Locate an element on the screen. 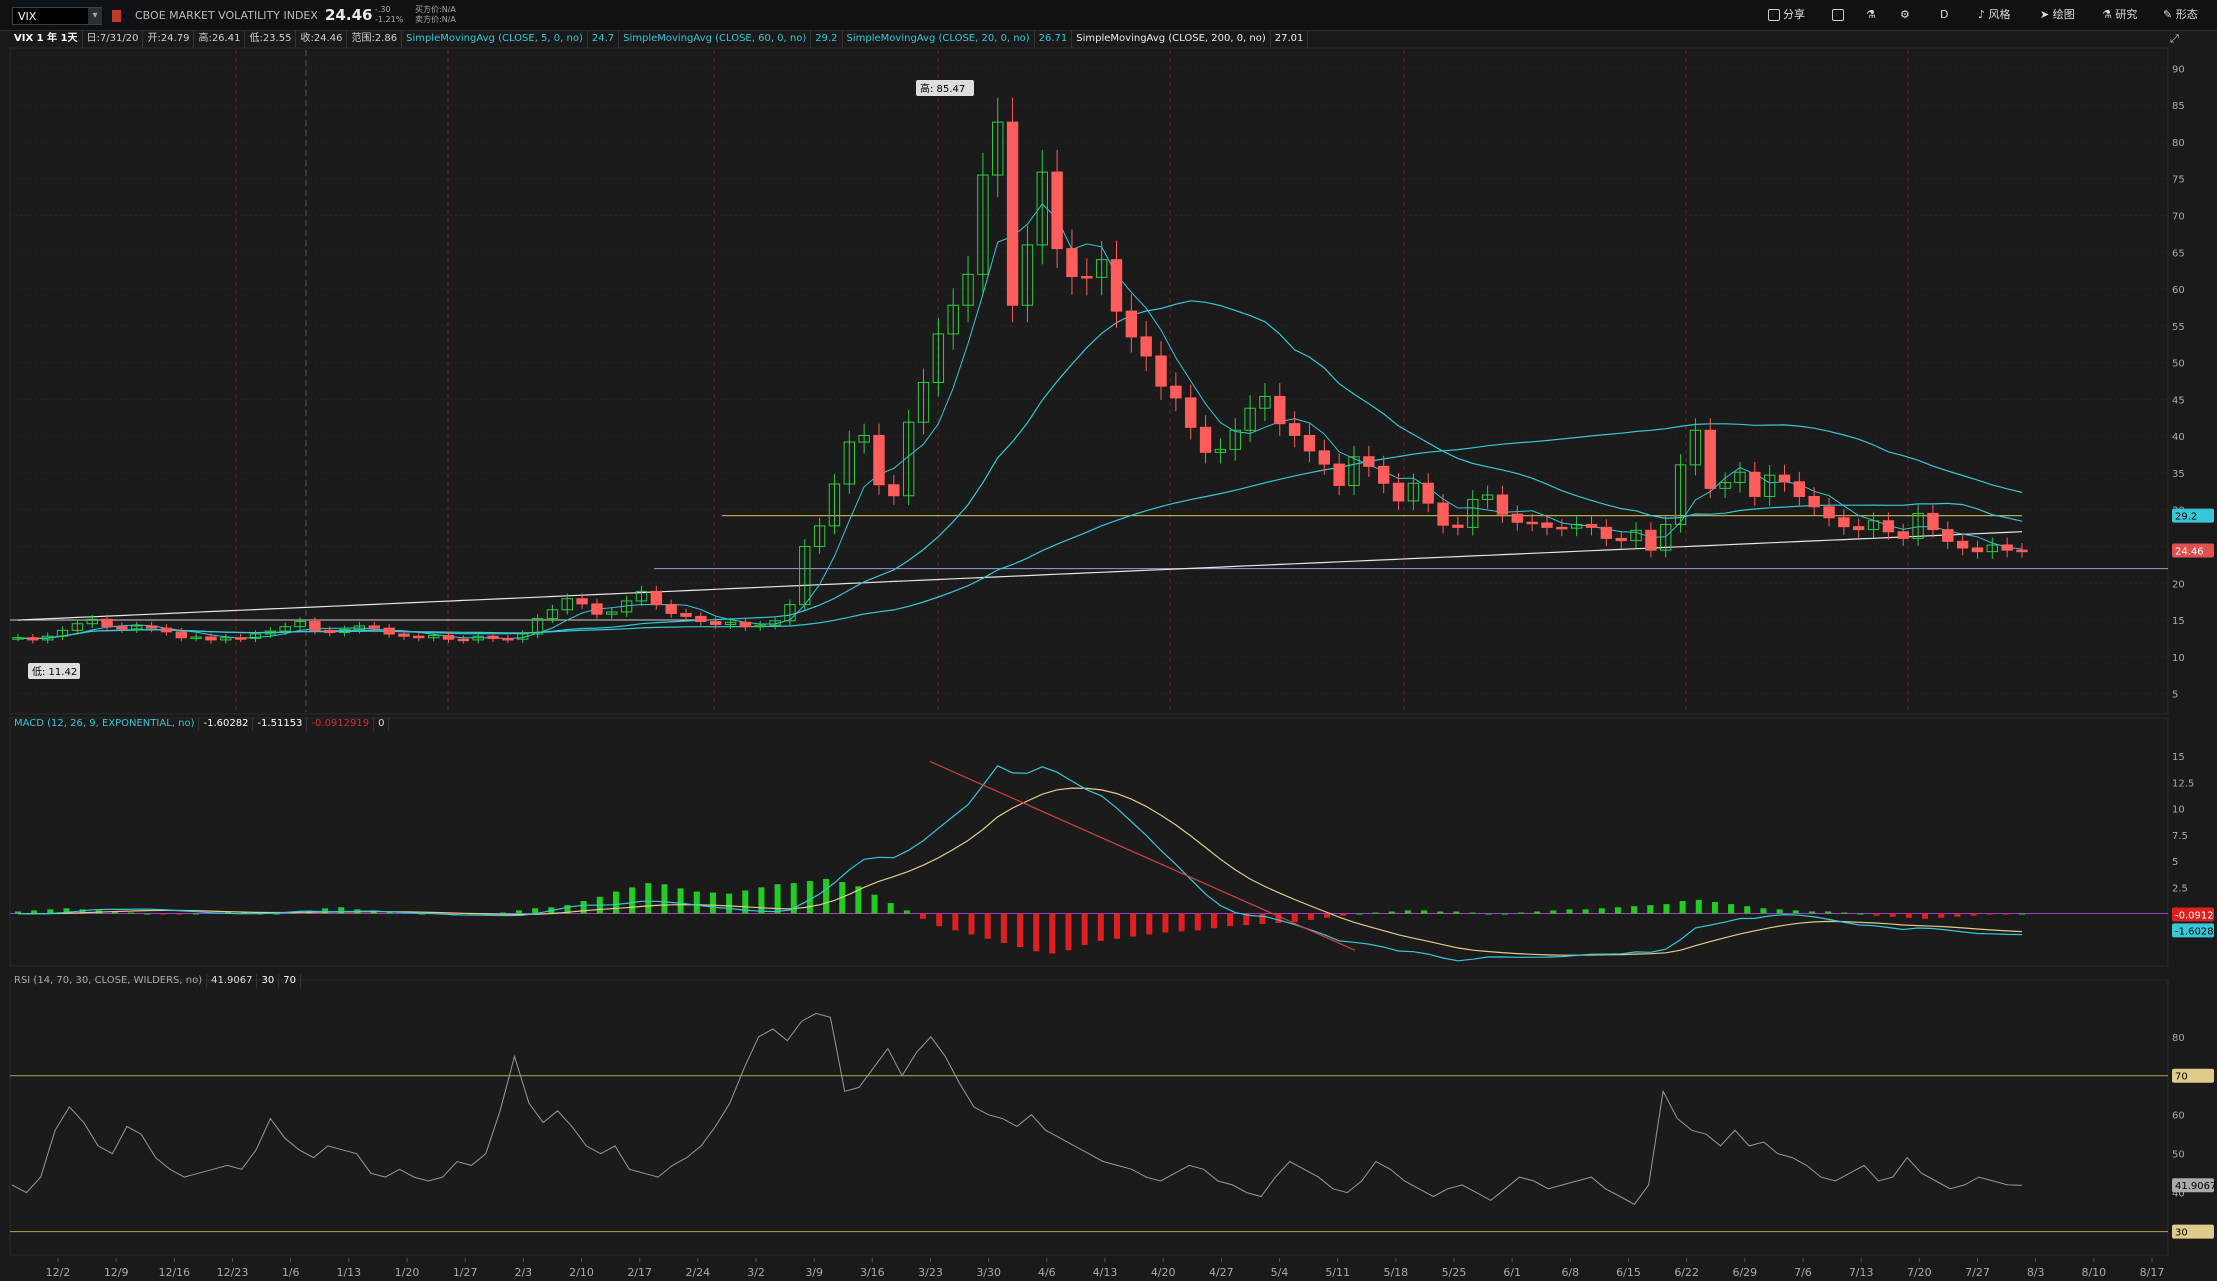 Image resolution: width=2217 pixels, height=1281 pixels. index-name: CBOE MARKET VOLATILITY INDEX is located at coordinates (226, 15).